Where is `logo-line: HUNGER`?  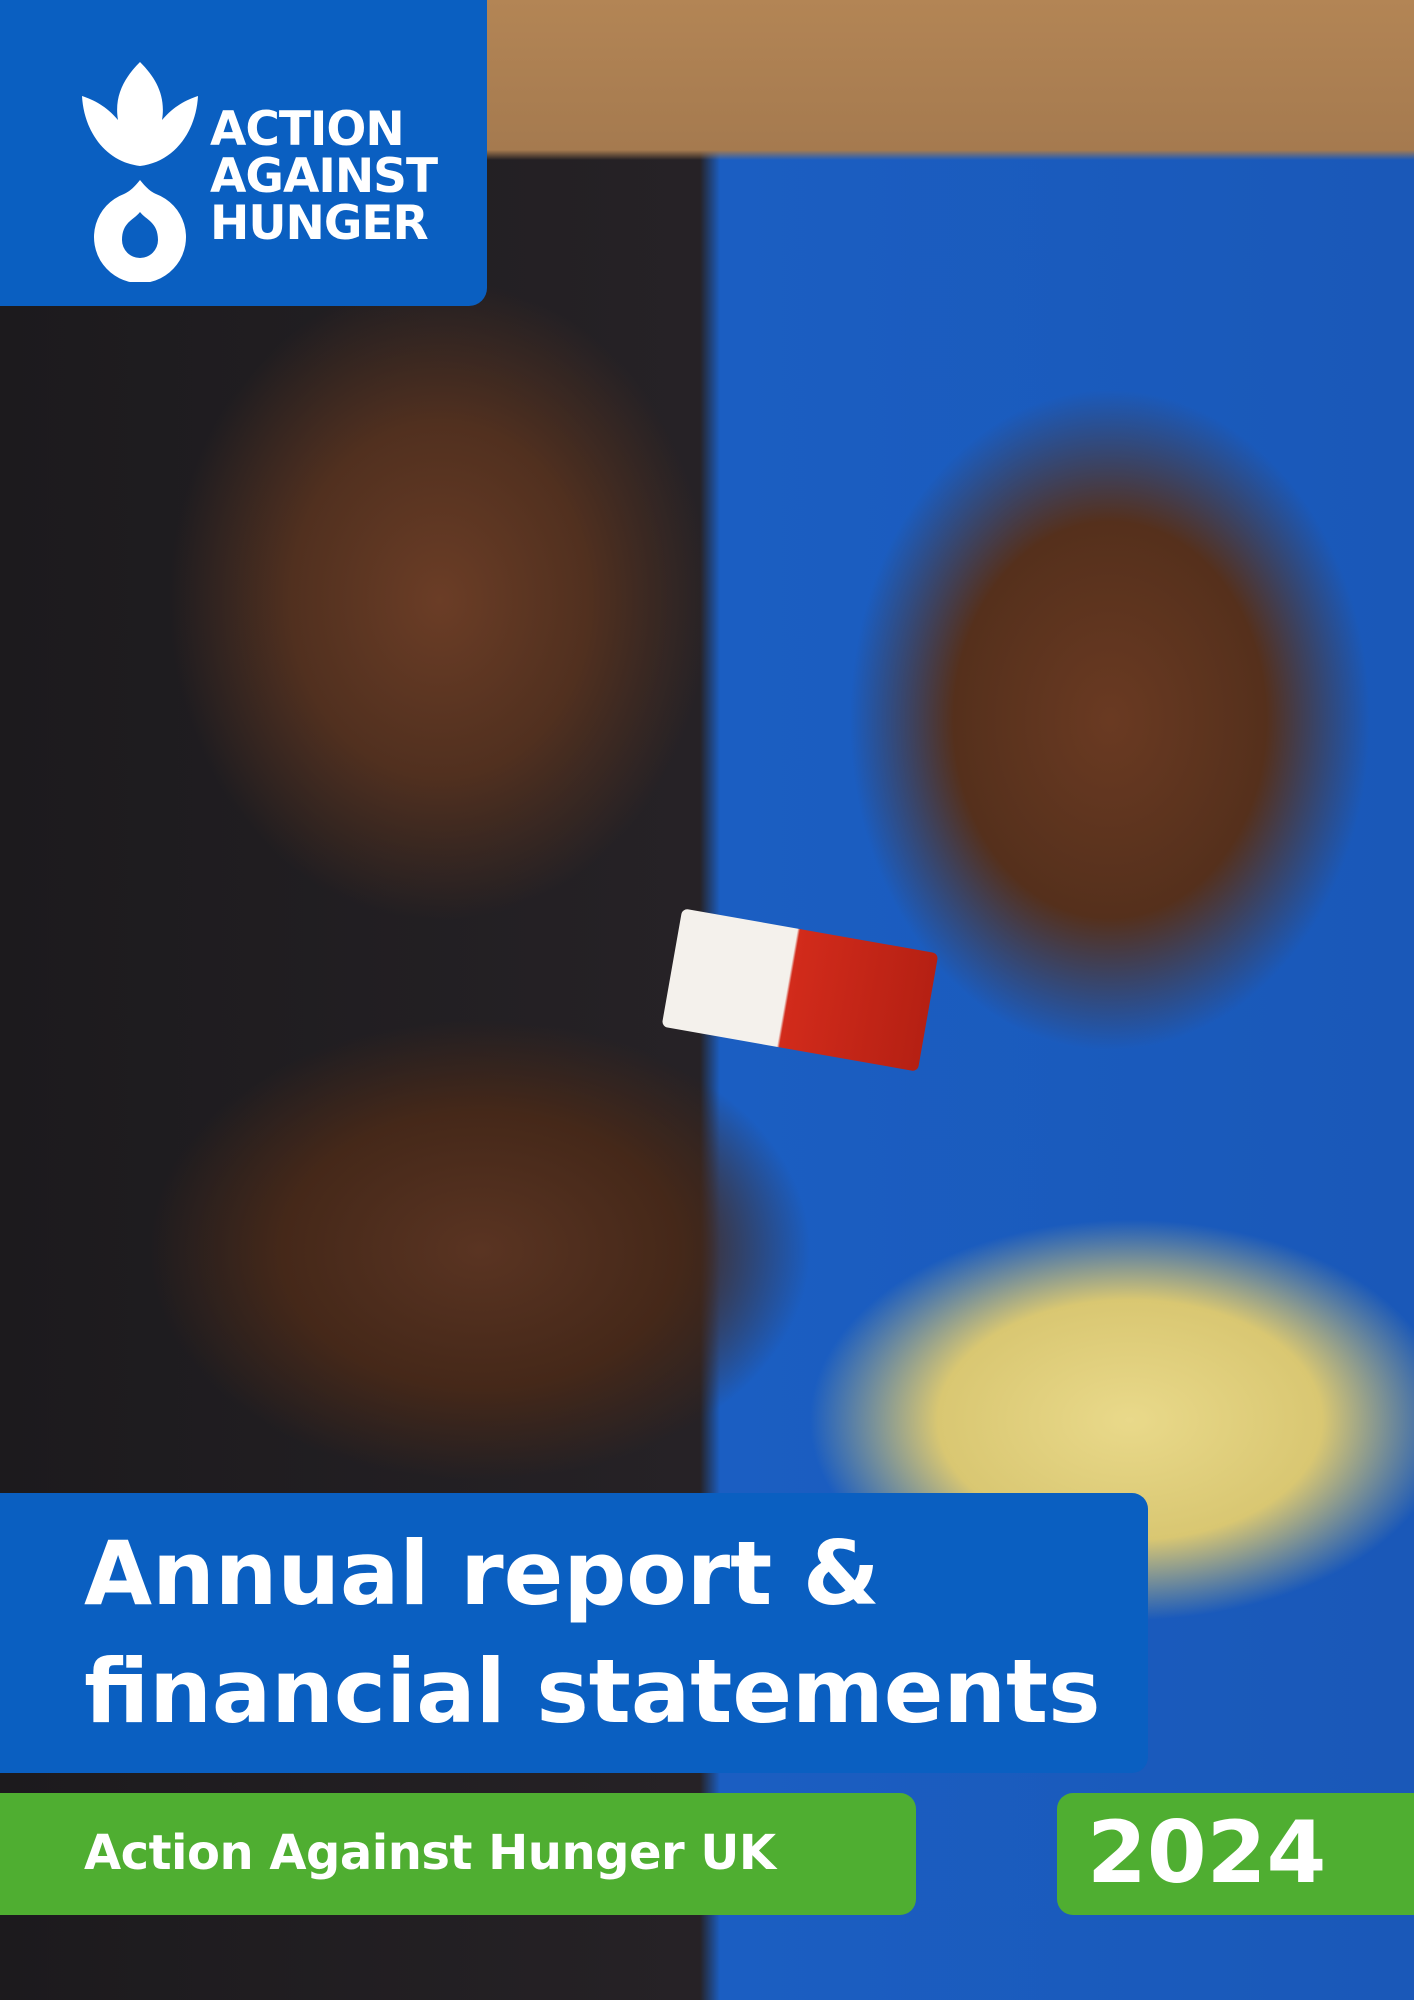 logo-line: HUNGER is located at coordinates (319, 223).